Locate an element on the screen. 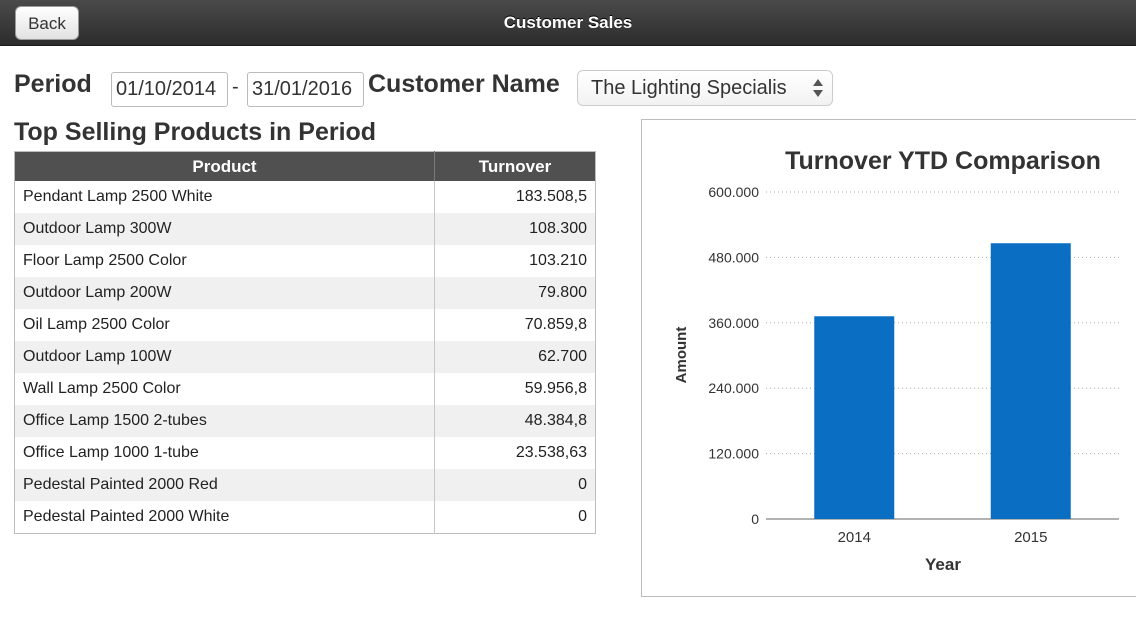 The width and height of the screenshot is (1136, 639). customer-name-label: Customer Name is located at coordinates (464, 84).